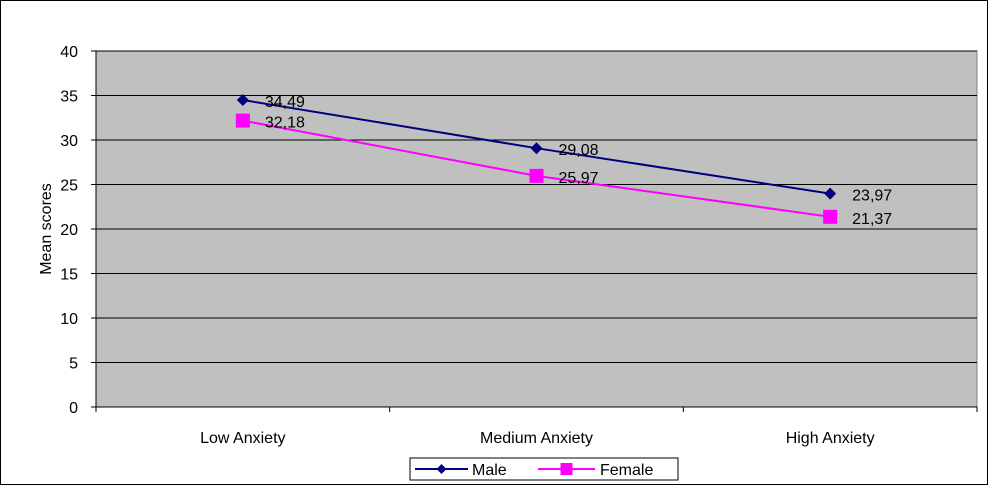 Image resolution: width=988 pixels, height=486 pixels. What do you see at coordinates (69, 52) in the screenshot?
I see `y-tick-label: 40` at bounding box center [69, 52].